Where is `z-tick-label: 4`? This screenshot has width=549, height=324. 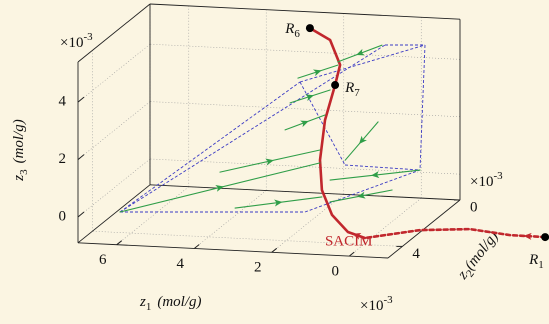 z-tick-label: 4 is located at coordinates (63, 102).